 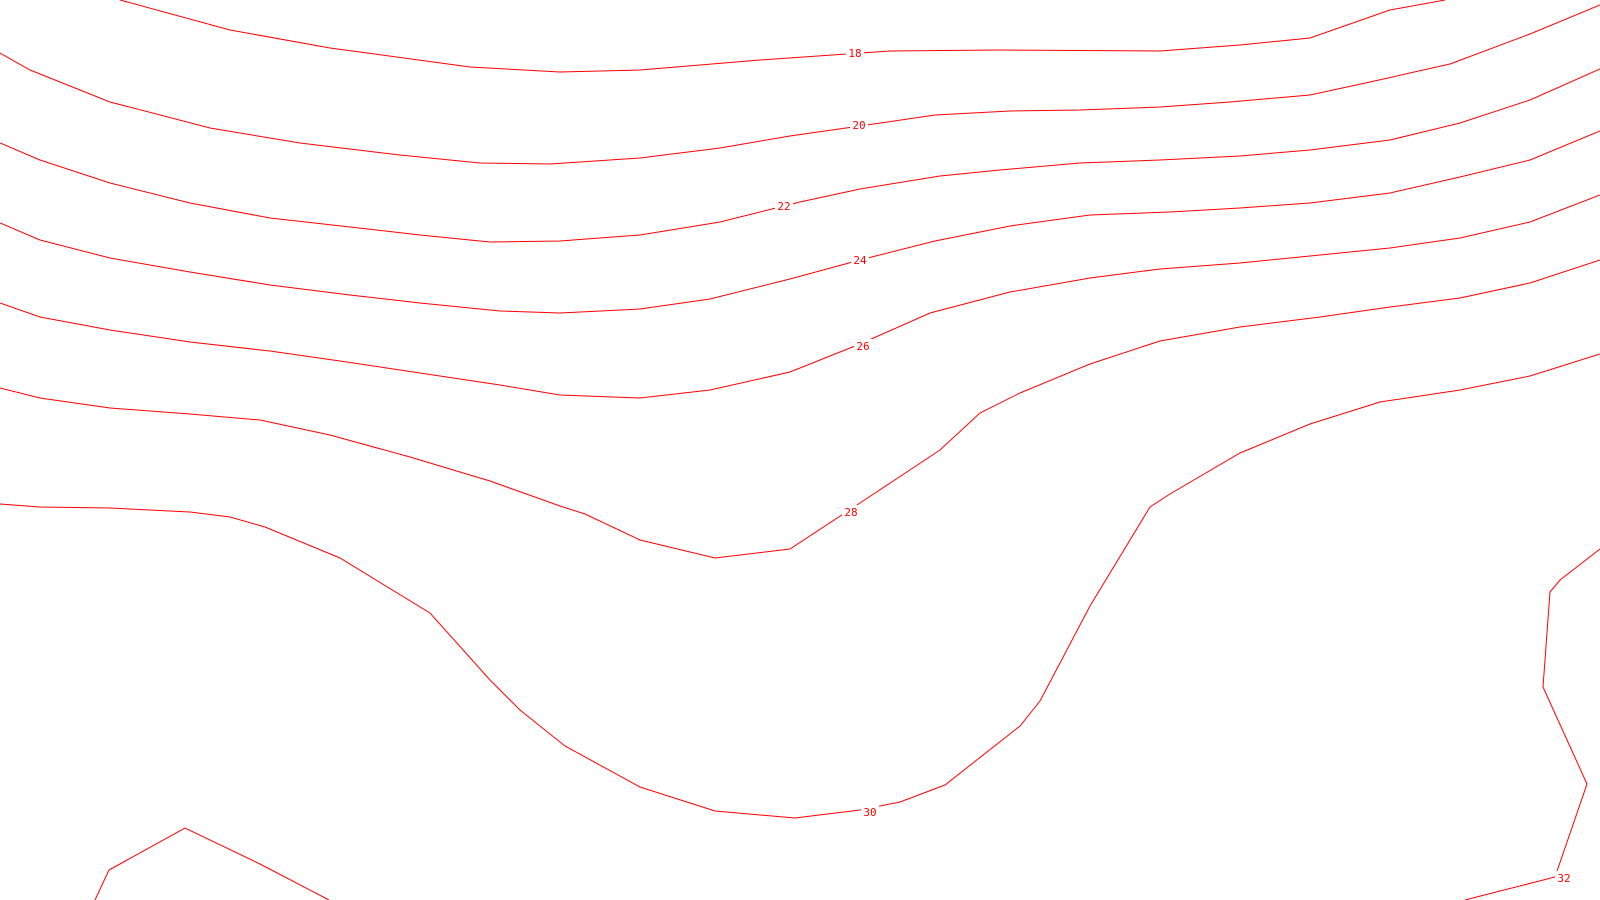 I want to click on contour-label-20: 20, so click(x=859, y=125).